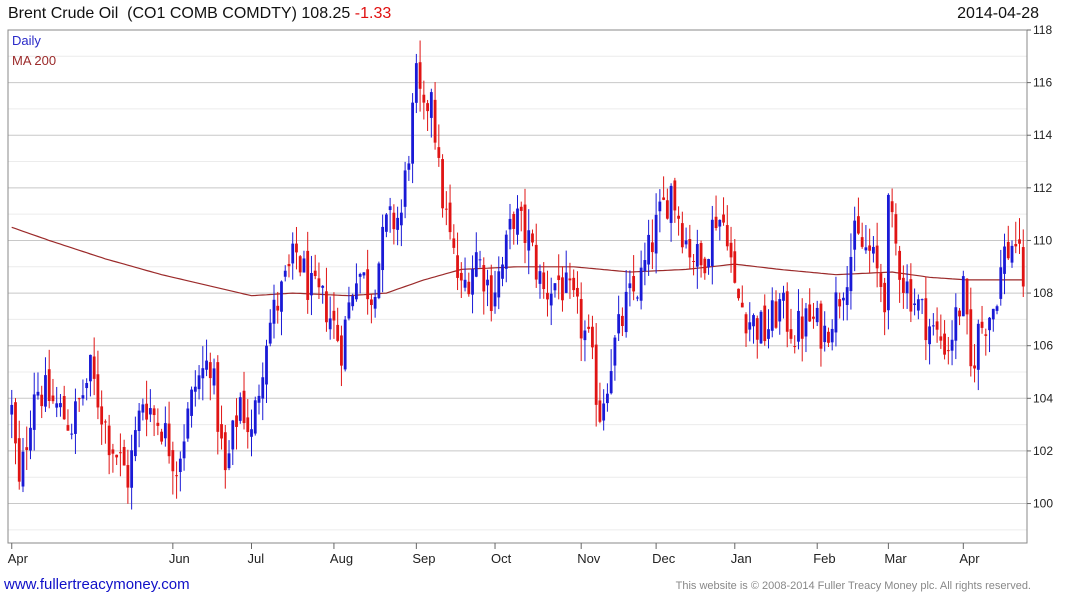 This screenshot has height=600, width=1075. What do you see at coordinates (97, 584) in the screenshot?
I see `website-link: www.fullertreacymoney.com` at bounding box center [97, 584].